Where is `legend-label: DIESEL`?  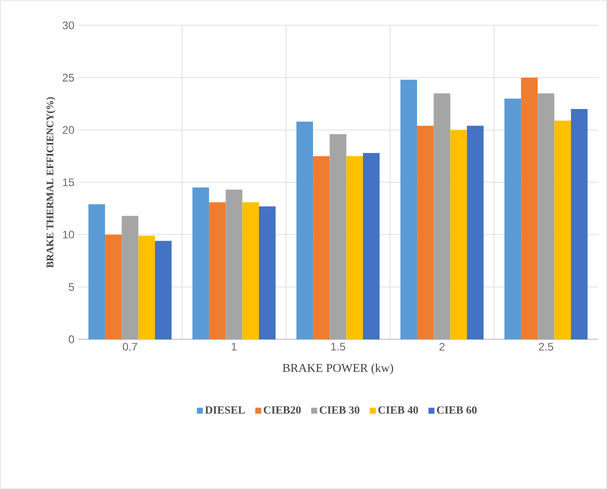
legend-label: DIESEL is located at coordinates (225, 410).